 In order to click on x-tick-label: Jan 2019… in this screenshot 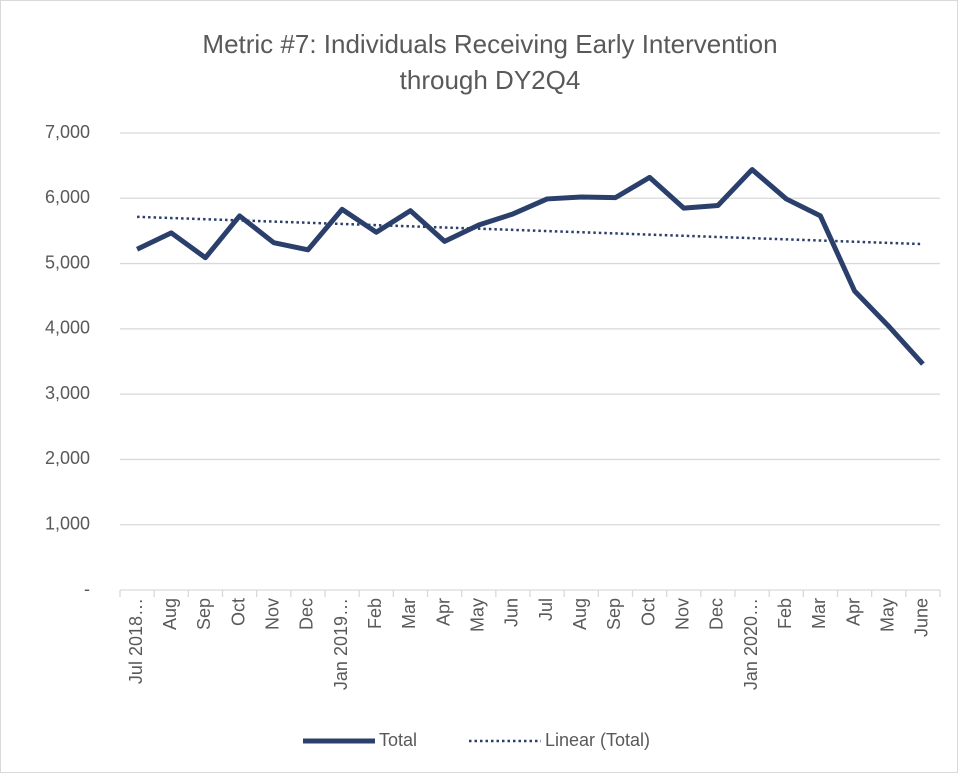, I will do `click(341, 644)`.